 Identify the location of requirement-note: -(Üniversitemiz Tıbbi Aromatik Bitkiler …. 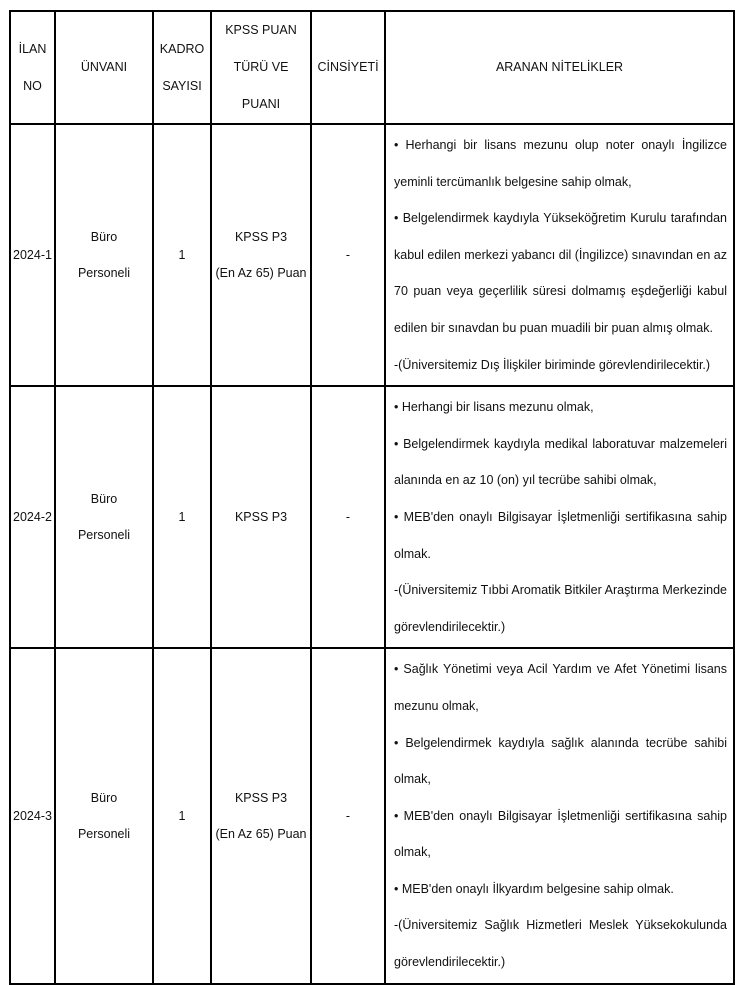
(560, 608).